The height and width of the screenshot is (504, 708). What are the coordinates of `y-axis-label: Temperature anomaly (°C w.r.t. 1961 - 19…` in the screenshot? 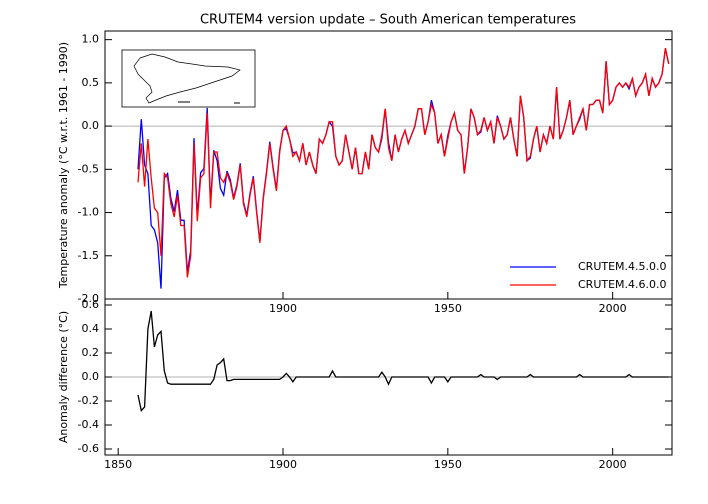 It's located at (63, 165).